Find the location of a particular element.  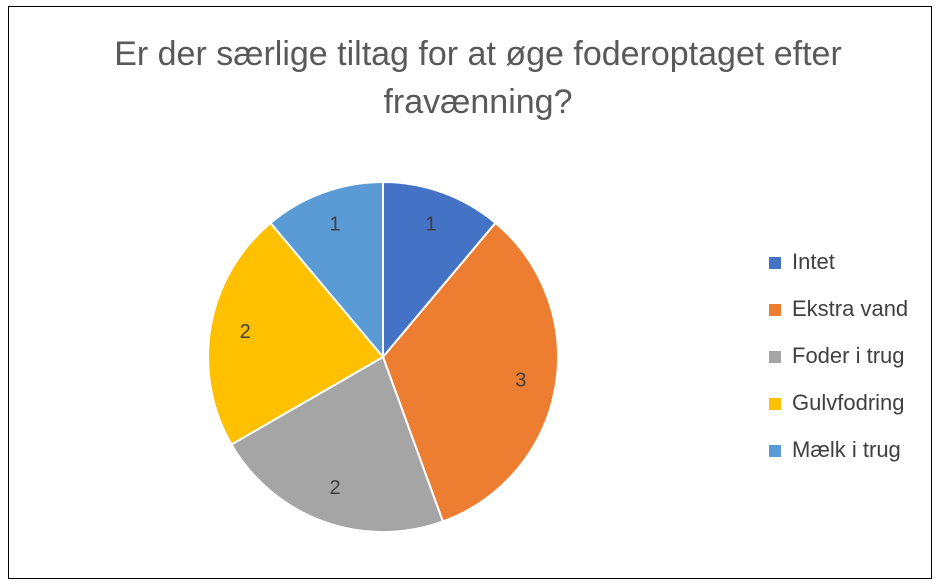

legend-label: Mælk i trug is located at coordinates (846, 449).